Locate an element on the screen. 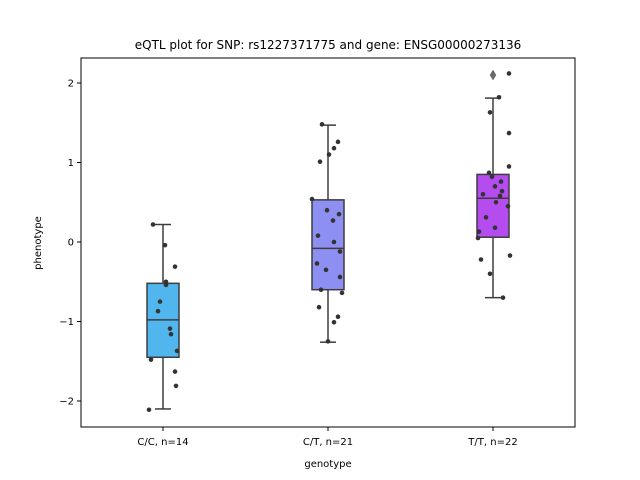  outlier-marker is located at coordinates (493, 75).